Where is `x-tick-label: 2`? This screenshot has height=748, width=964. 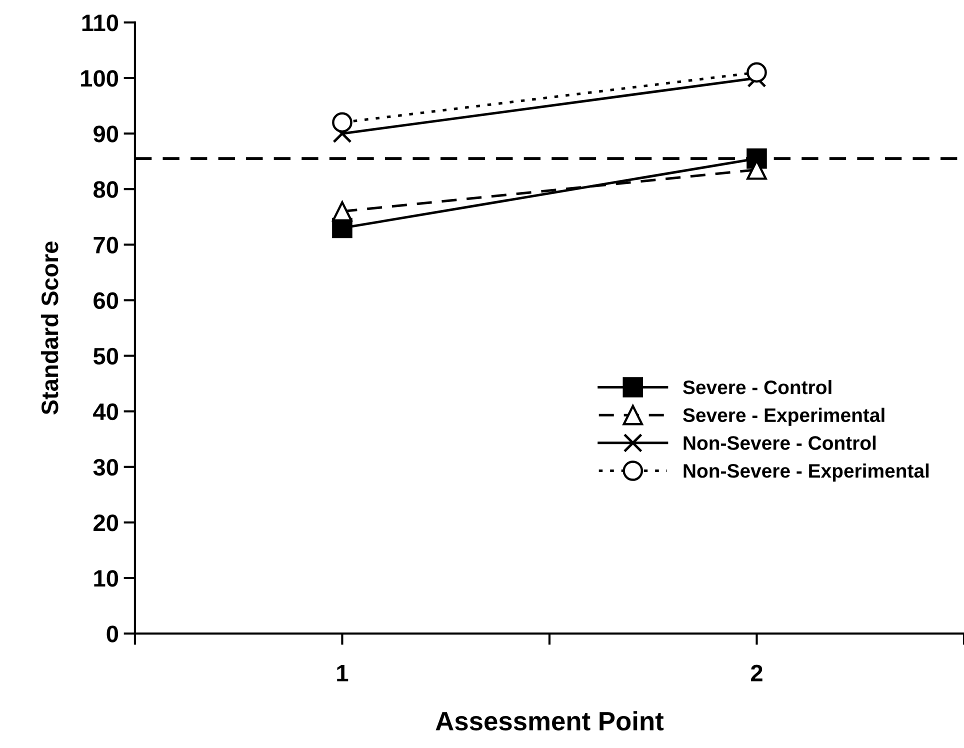
x-tick-label: 2 is located at coordinates (756, 673).